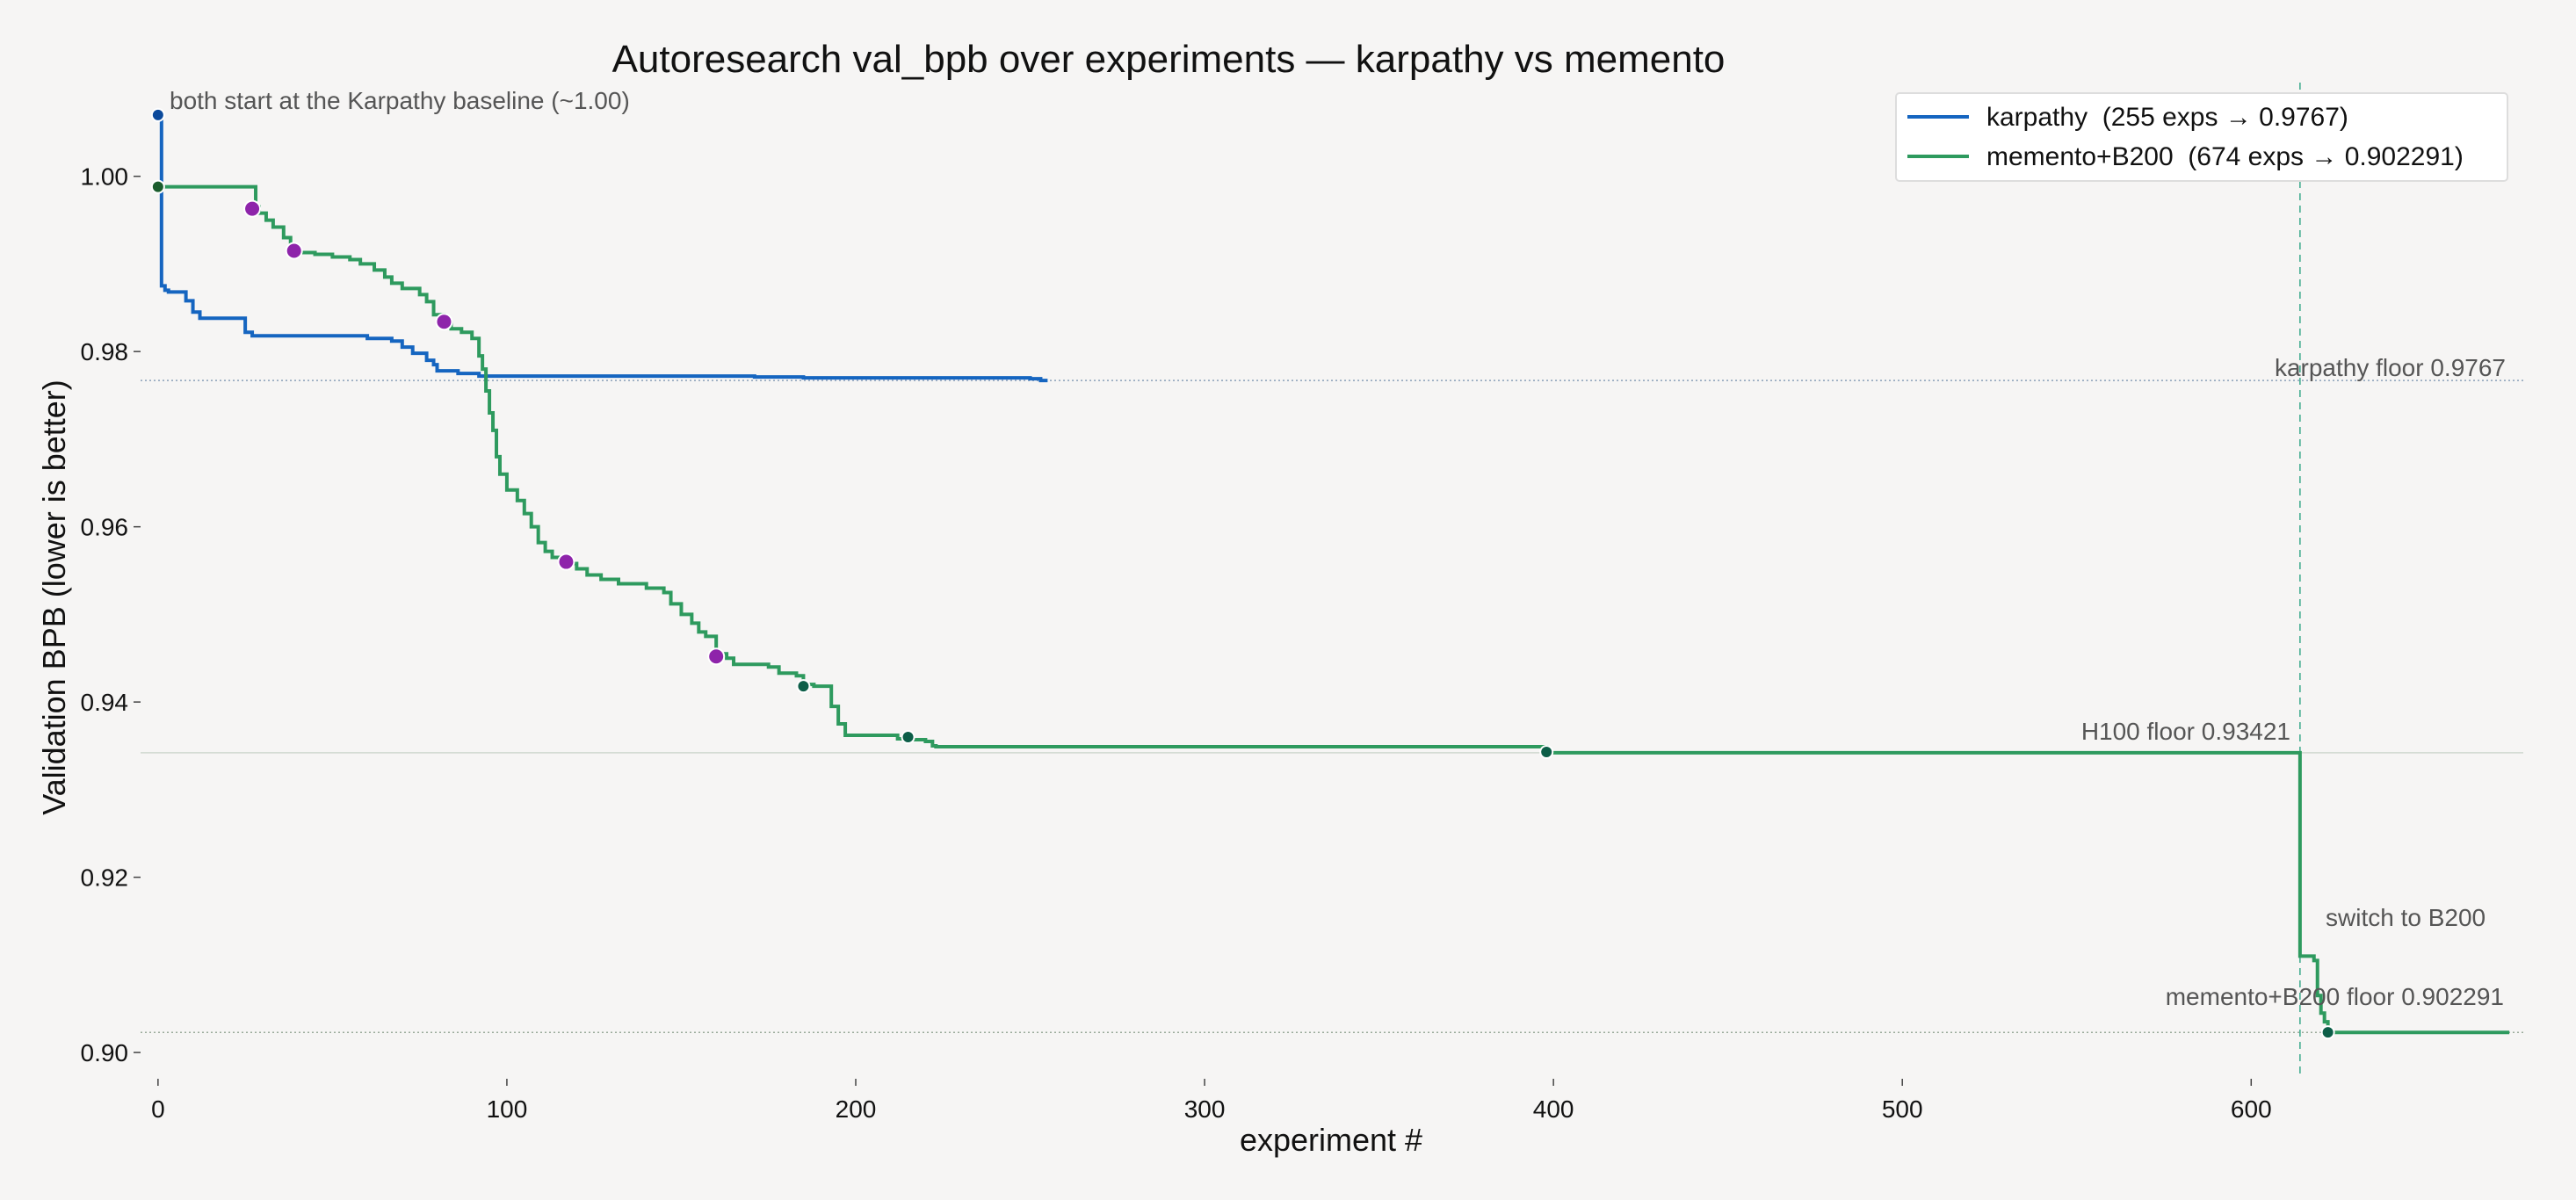 This screenshot has height=1200, width=2576. Describe the element at coordinates (105, 352) in the screenshot. I see `y-tick-label-4: 0.98` at that location.